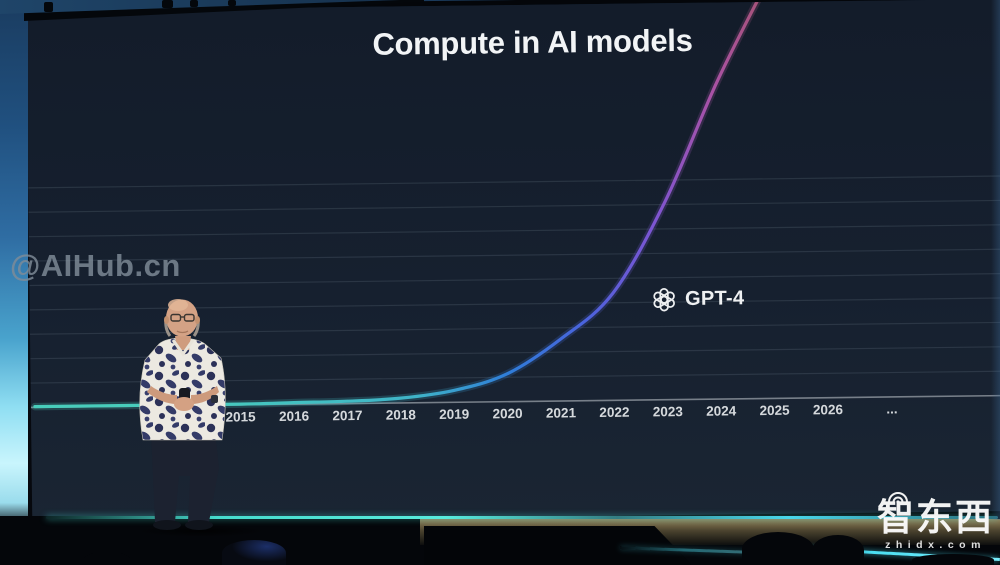 The image size is (1000, 565). I want to click on x-tick-label: 2021, so click(561, 413).